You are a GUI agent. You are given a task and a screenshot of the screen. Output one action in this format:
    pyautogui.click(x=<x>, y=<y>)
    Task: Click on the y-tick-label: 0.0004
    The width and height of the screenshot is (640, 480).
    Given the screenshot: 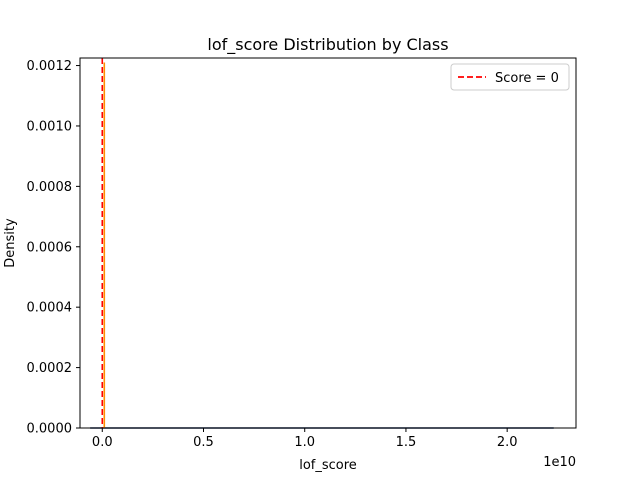 What is the action you would take?
    pyautogui.click(x=50, y=308)
    